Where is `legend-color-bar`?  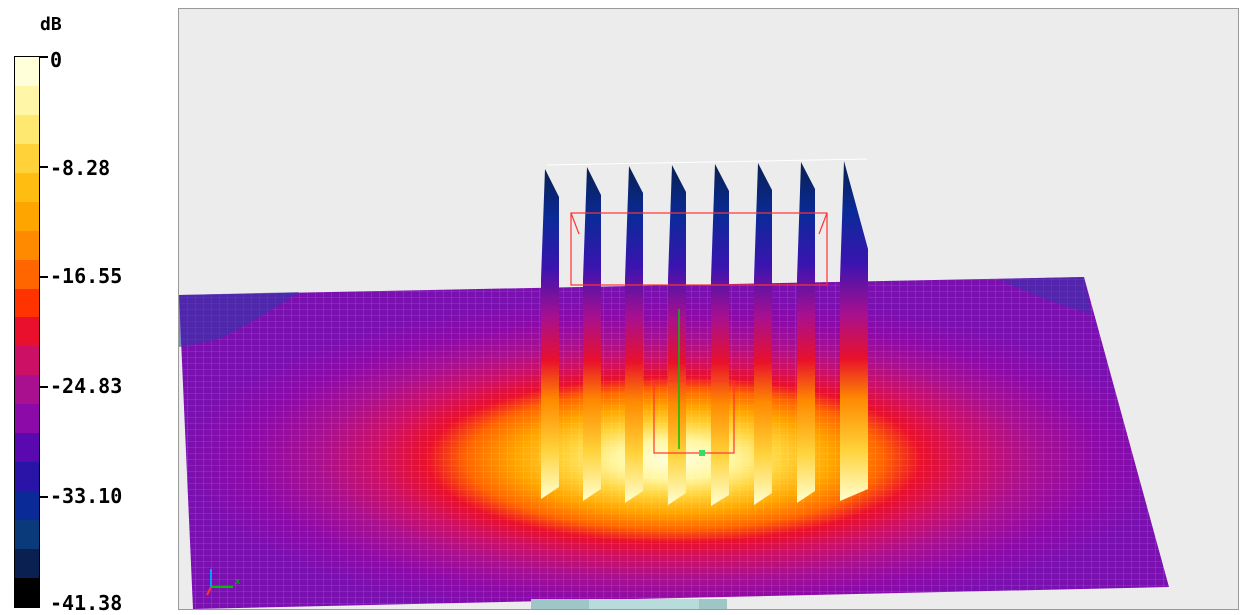
legend-color-bar is located at coordinates (27, 332).